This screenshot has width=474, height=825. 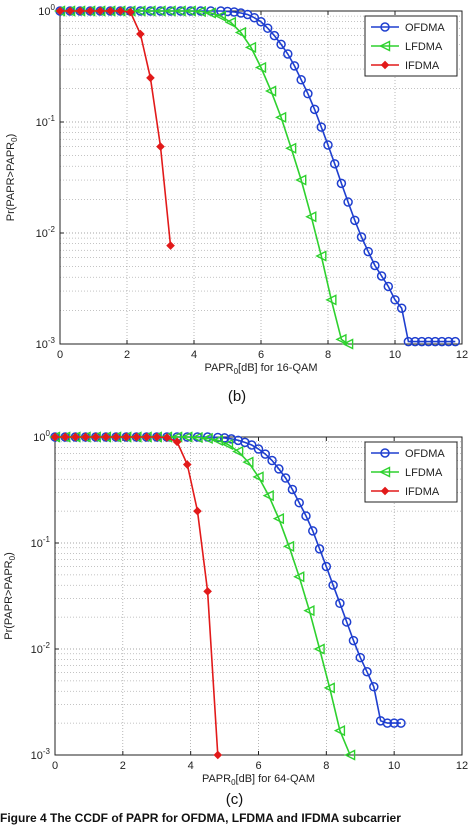 What do you see at coordinates (237, 396) in the screenshot?
I see `panel-label: (b)` at bounding box center [237, 396].